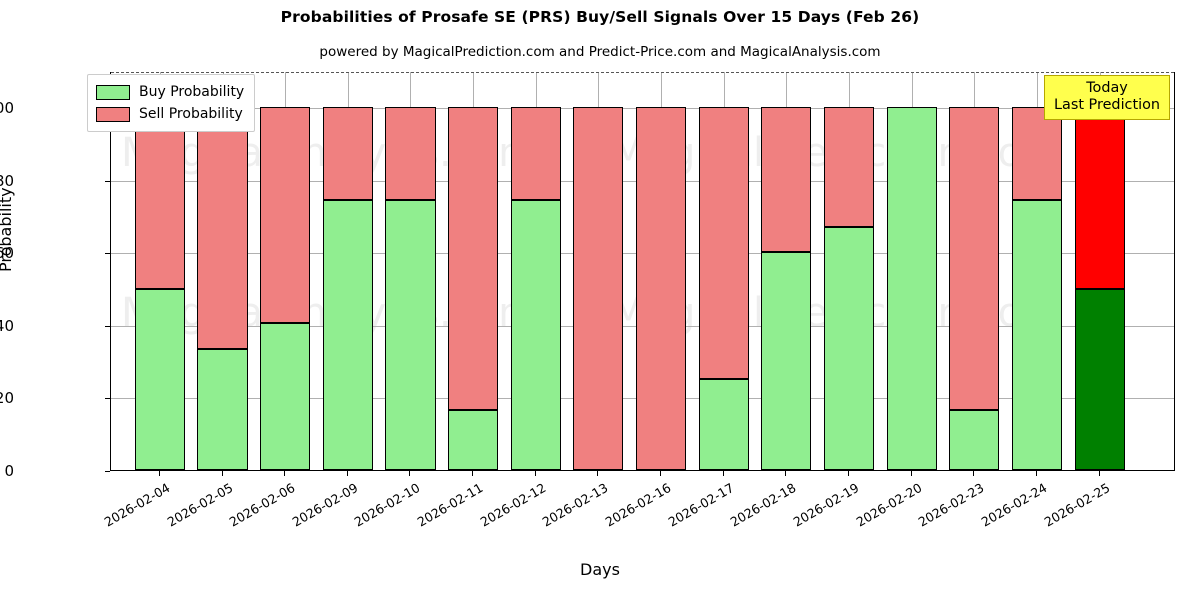  Describe the element at coordinates (199, 505) in the screenshot. I see `x-axis-tick-label: 2026-02-05` at that location.